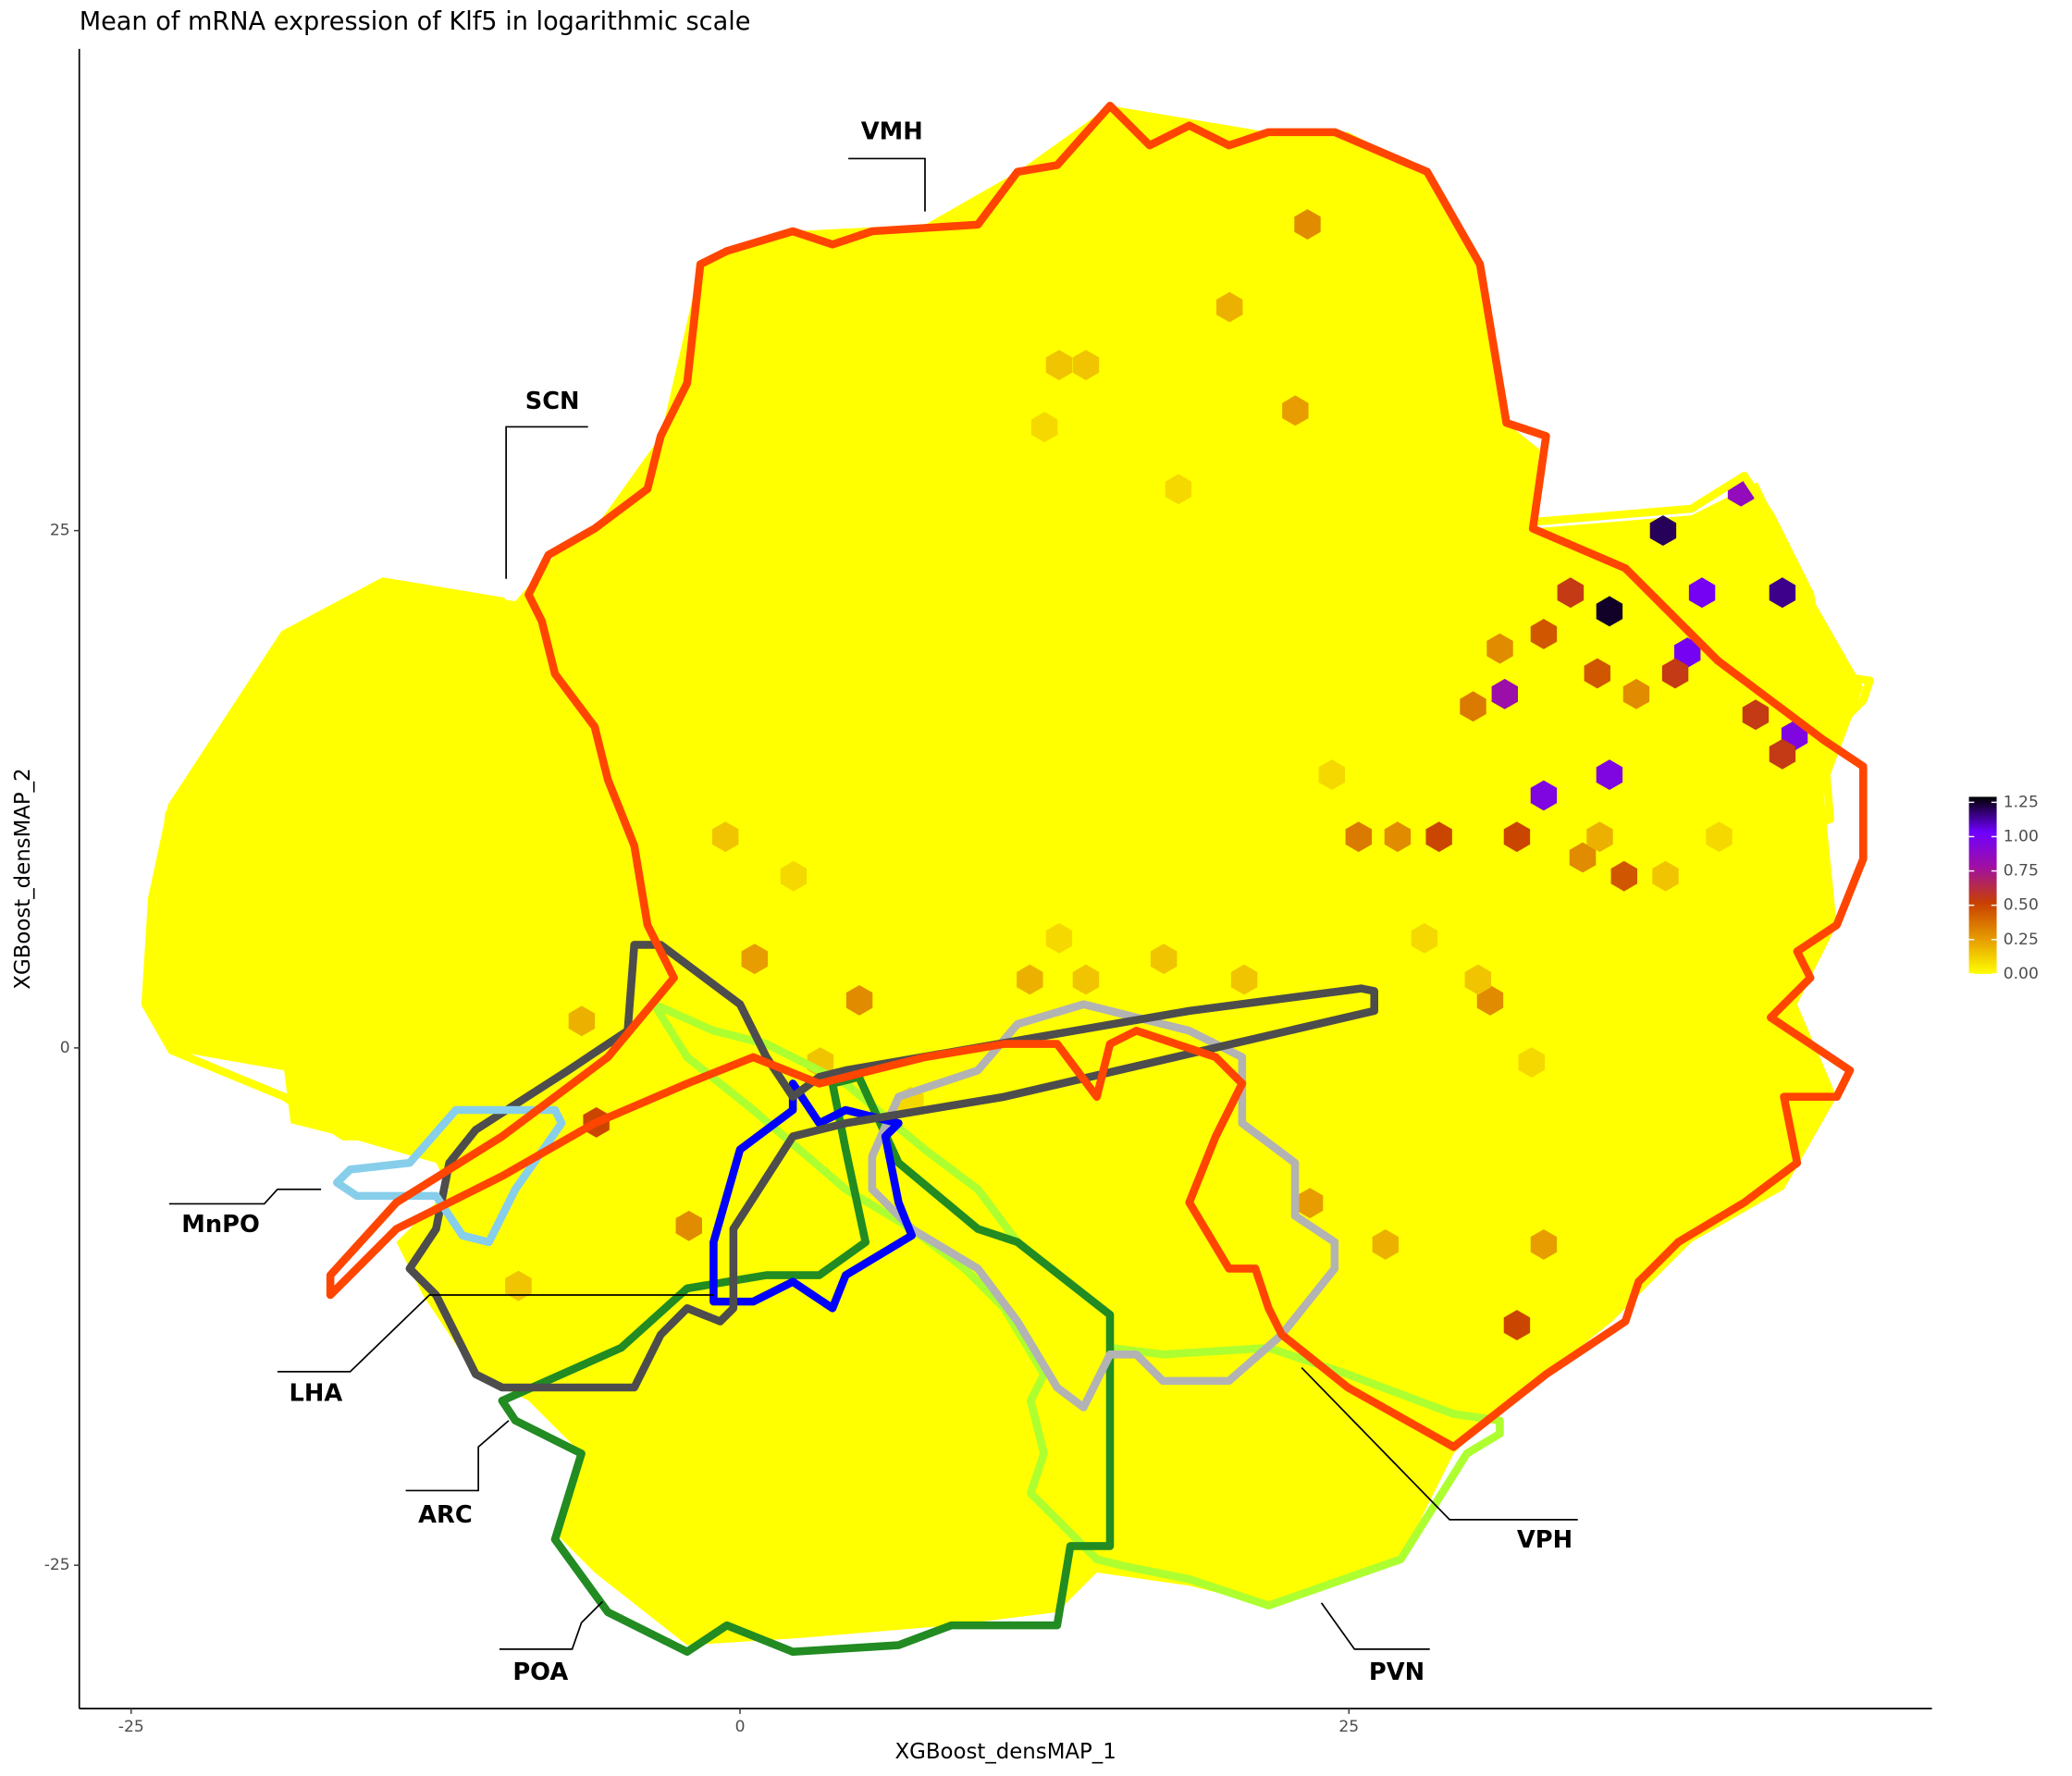 This screenshot has width=2072, height=1776. I want to click on y-tick-label: -25, so click(57, 1565).